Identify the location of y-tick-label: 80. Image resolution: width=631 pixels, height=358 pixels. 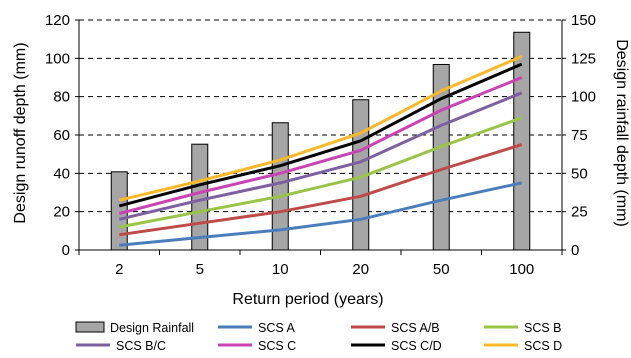
(61, 97).